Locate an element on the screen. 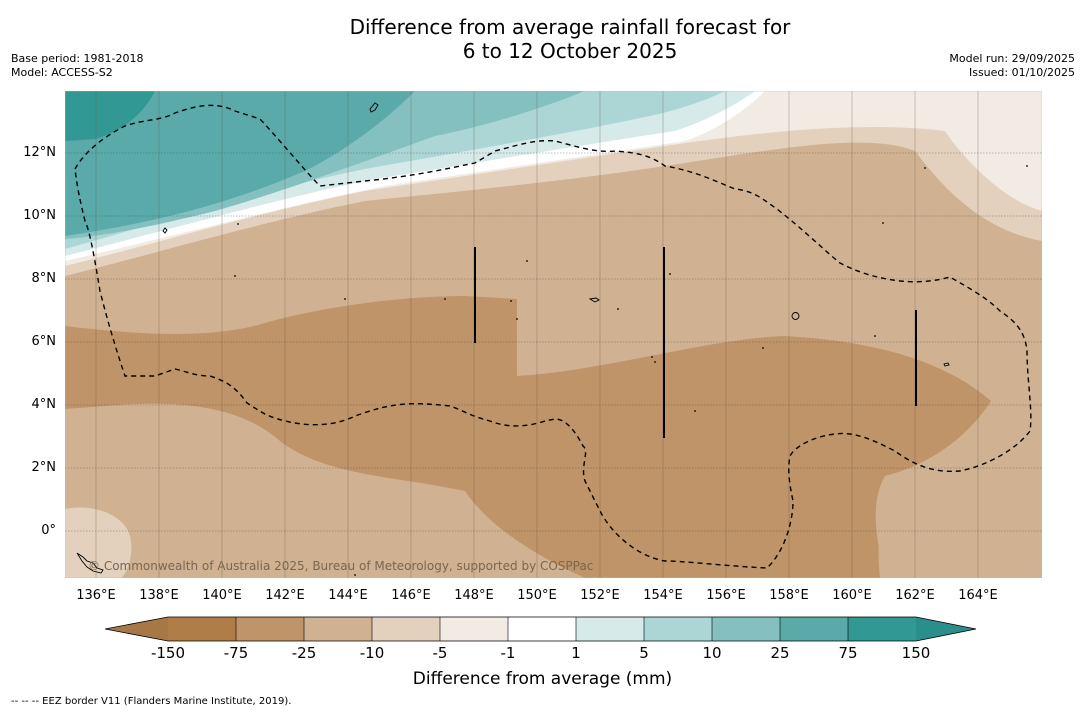 The image size is (1085, 713). lon-label-140: 140°E is located at coordinates (222, 595).